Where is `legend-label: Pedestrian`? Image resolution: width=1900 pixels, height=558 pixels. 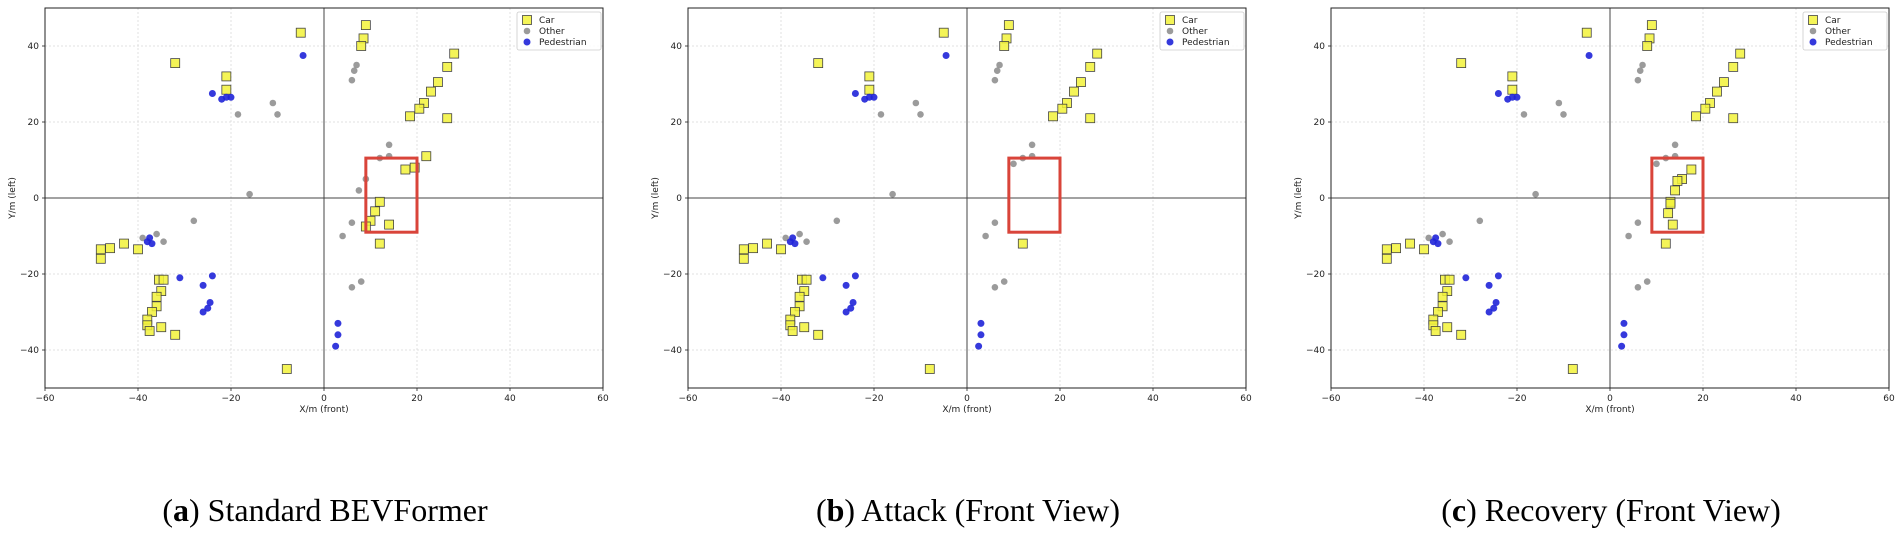 legend-label: Pedestrian is located at coordinates (563, 43).